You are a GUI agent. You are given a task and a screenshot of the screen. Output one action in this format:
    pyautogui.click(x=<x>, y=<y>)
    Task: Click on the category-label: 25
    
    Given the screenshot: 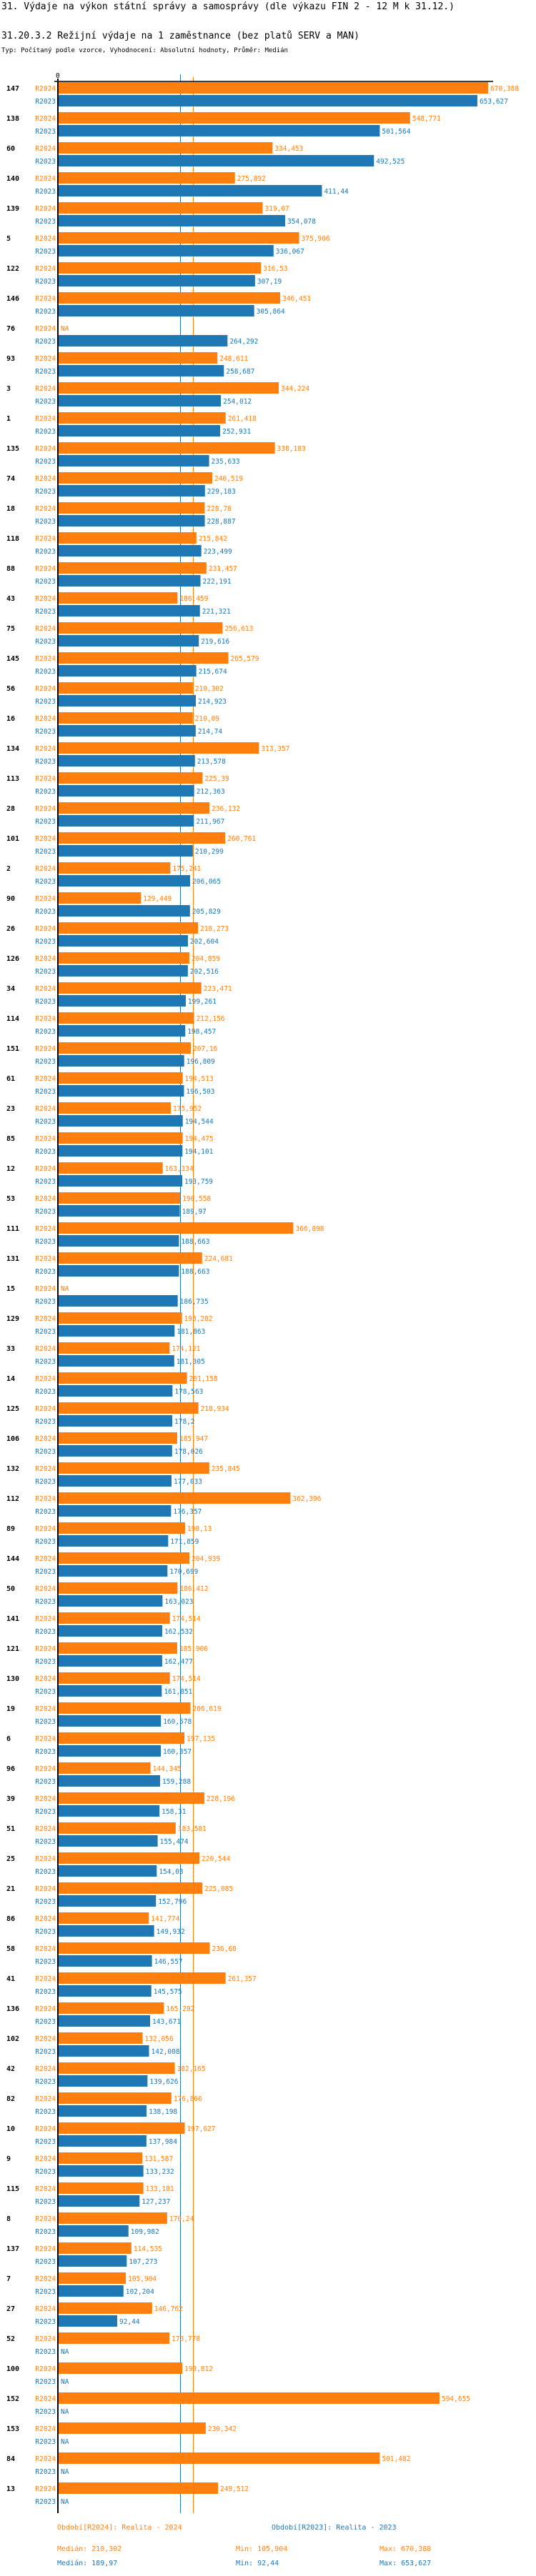 What is the action you would take?
    pyautogui.click(x=10, y=1859)
    